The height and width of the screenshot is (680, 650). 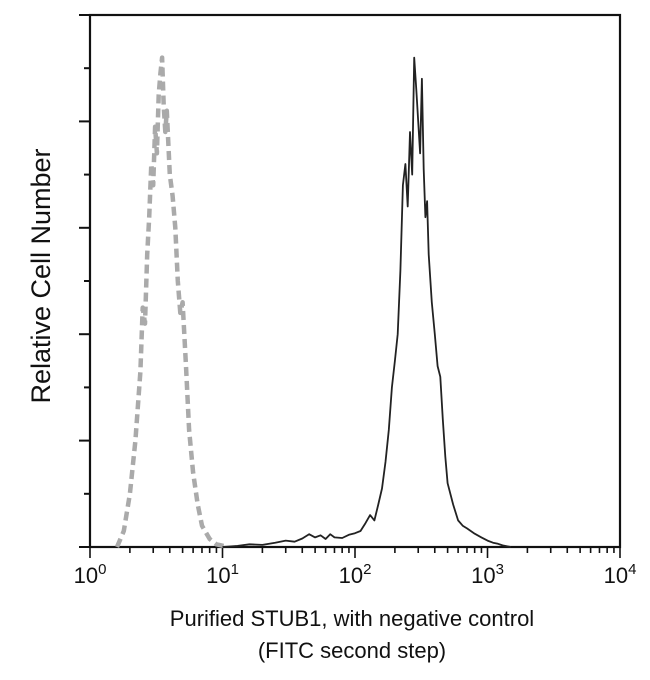 I want to click on x-tick-label: 10³, so click(x=487, y=574).